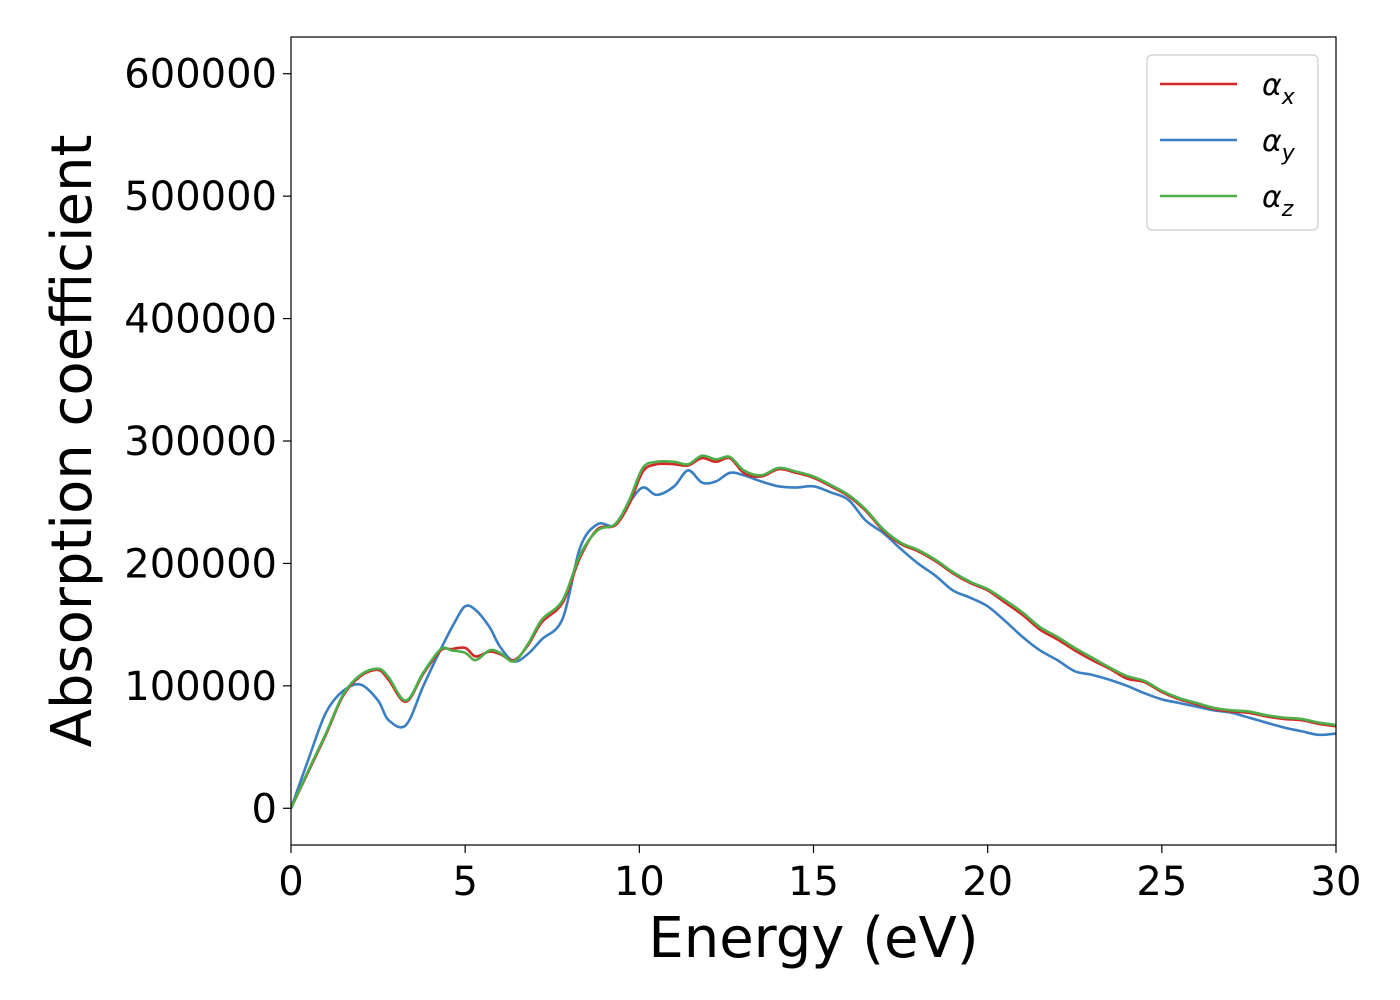 Image resolution: width=1400 pixels, height=1000 pixels. I want to click on x-axis-ticks: 0 5 10 15 20 25 30, so click(819, 875).